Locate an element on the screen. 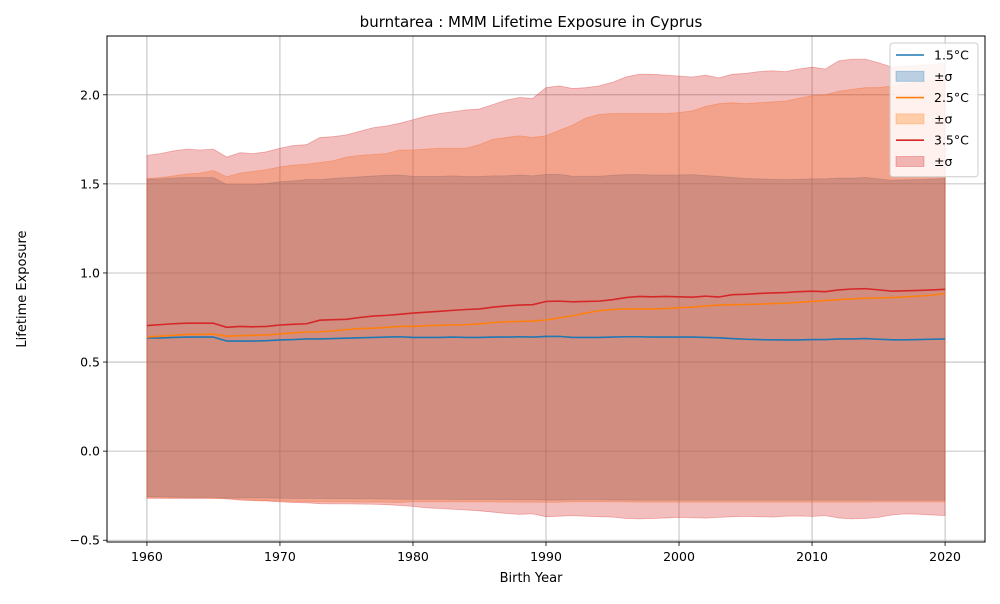 This screenshot has height=604, width=1000. x-axis: 1960 1970 1980 1990 2000 2010 2020 is located at coordinates (546, 553).